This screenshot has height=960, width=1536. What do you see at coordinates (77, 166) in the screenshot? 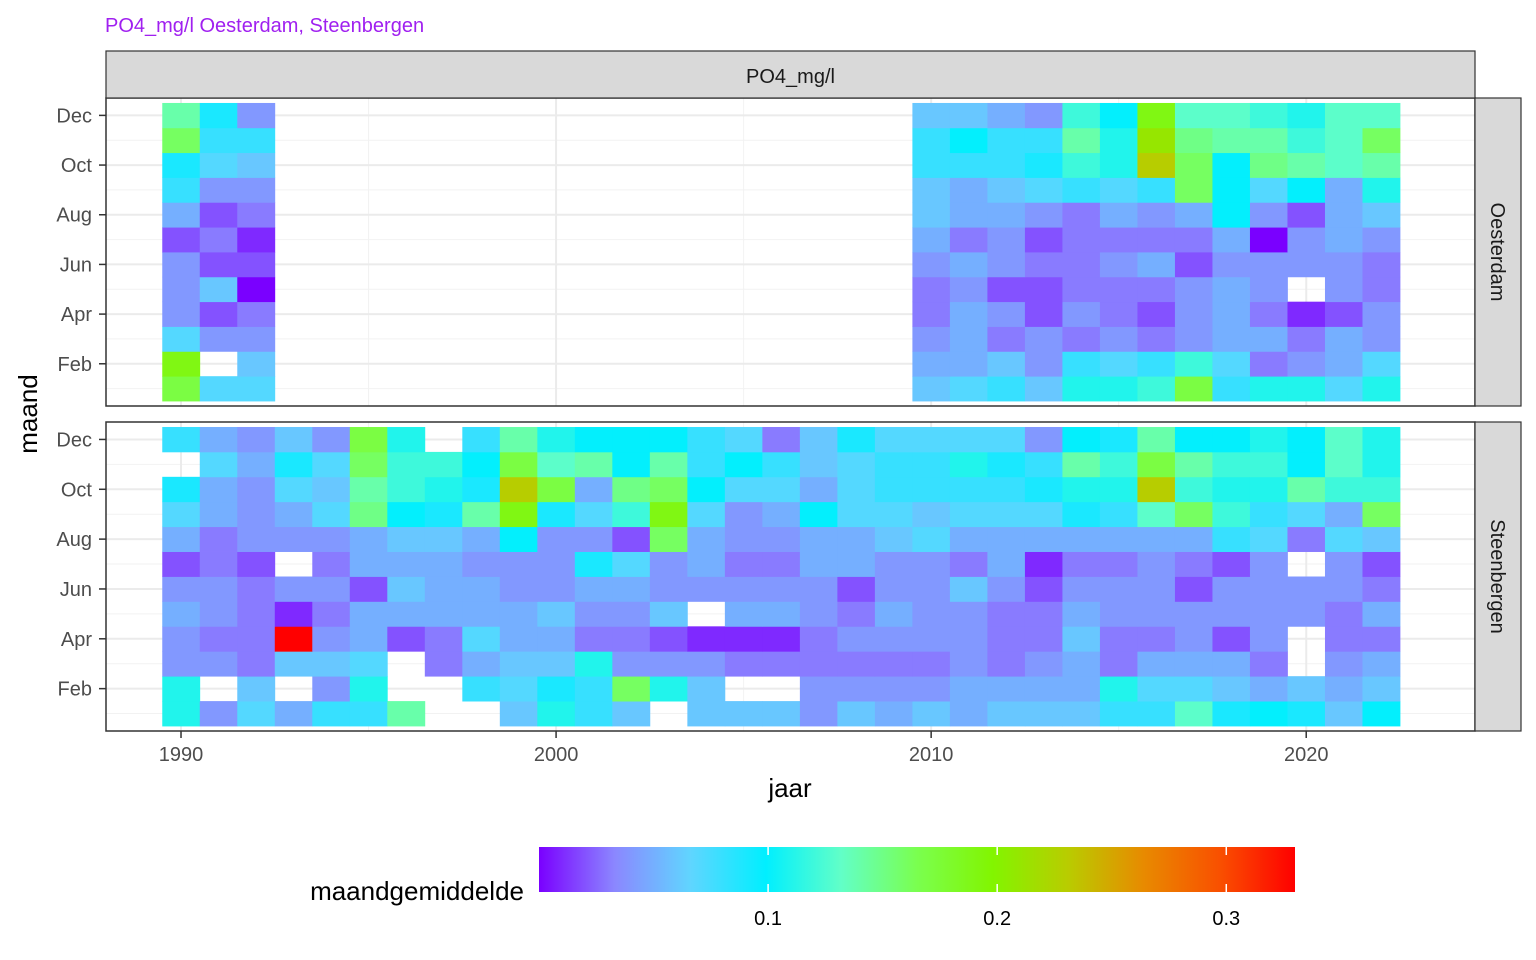
I see `y-tick-label: Oct` at bounding box center [77, 166].